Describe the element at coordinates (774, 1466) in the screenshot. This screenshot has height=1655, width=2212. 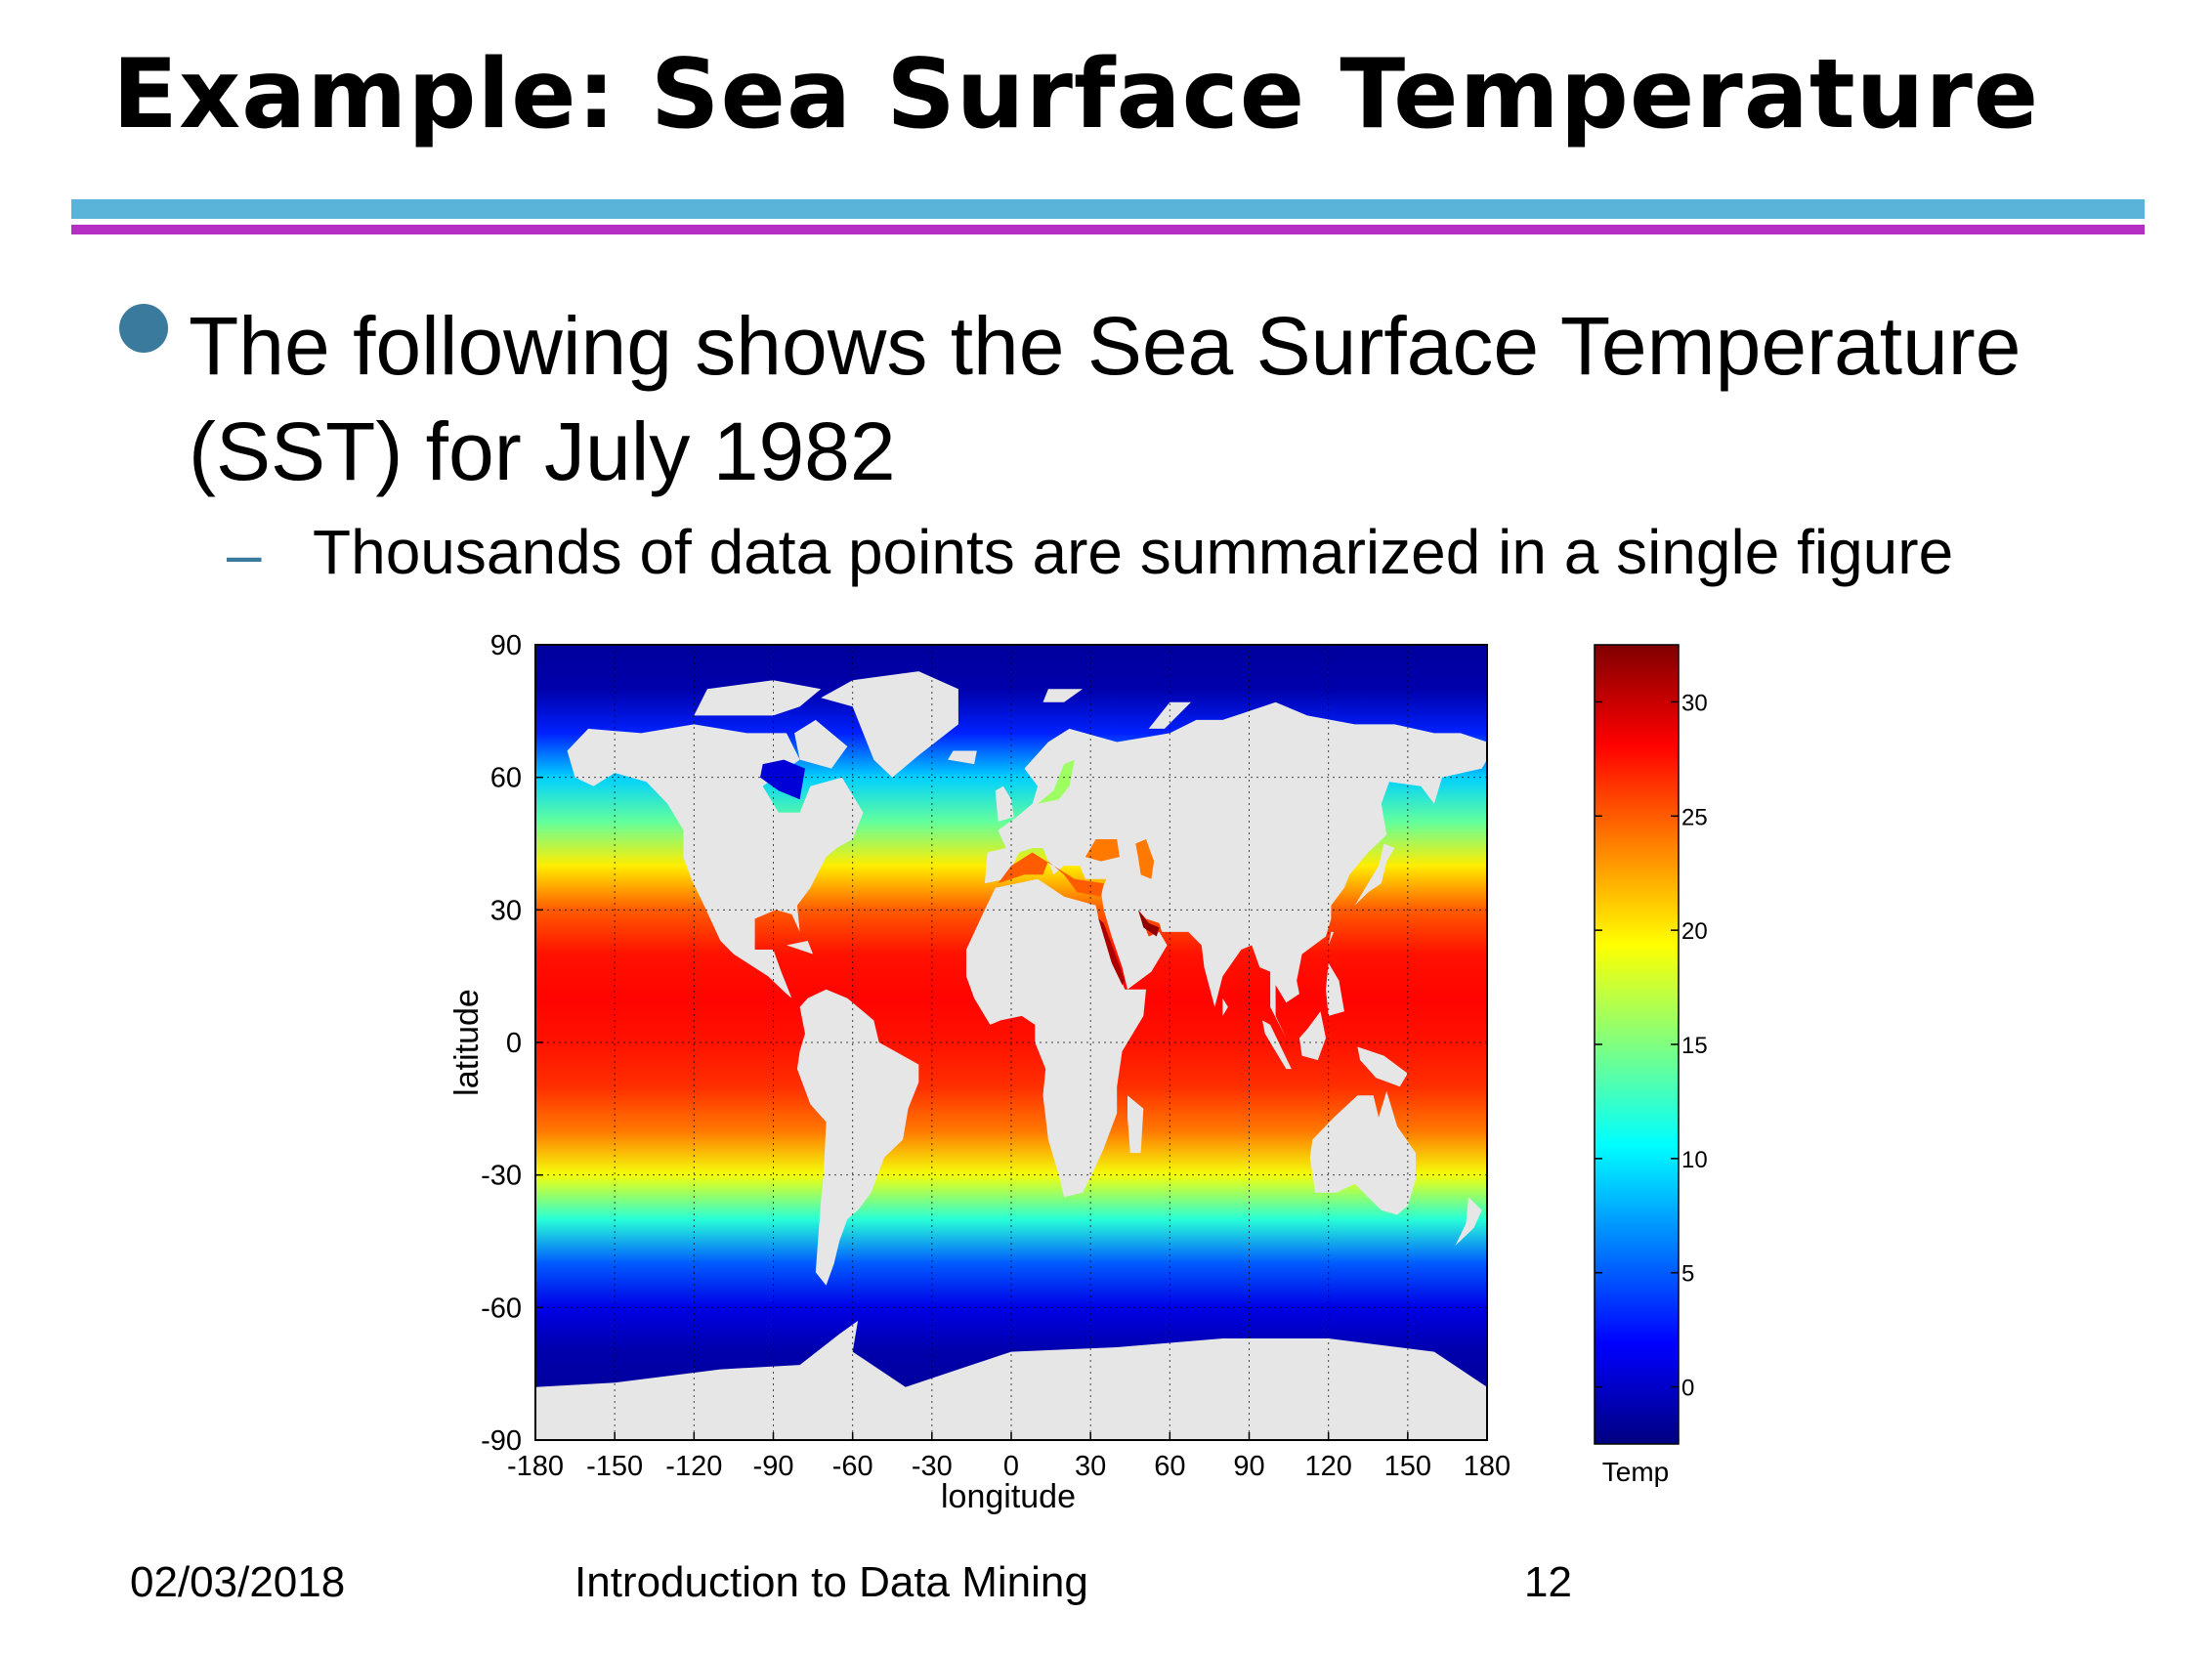
I see `x-tick-label: -90` at that location.